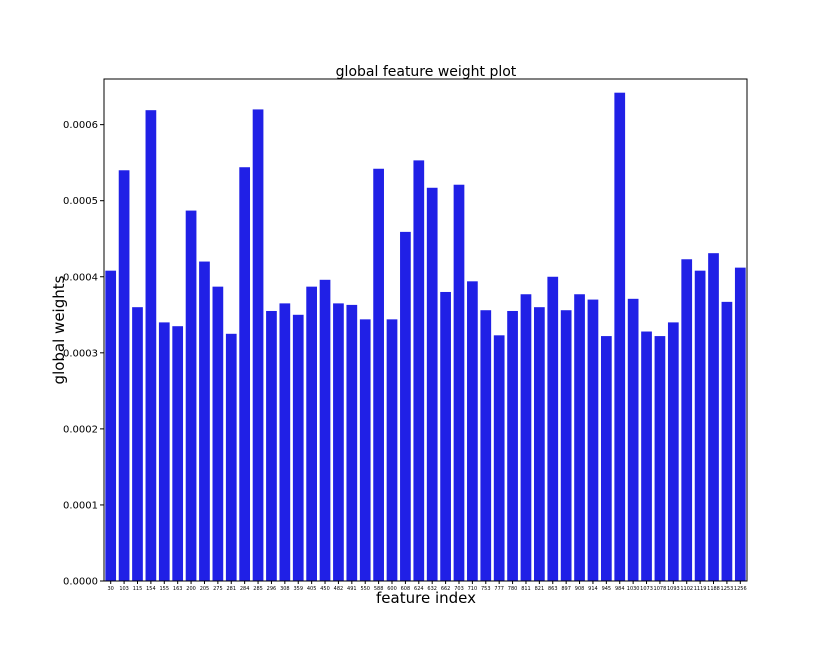 The width and height of the screenshot is (830, 664). I want to click on x-tick-label: 608, so click(406, 589).